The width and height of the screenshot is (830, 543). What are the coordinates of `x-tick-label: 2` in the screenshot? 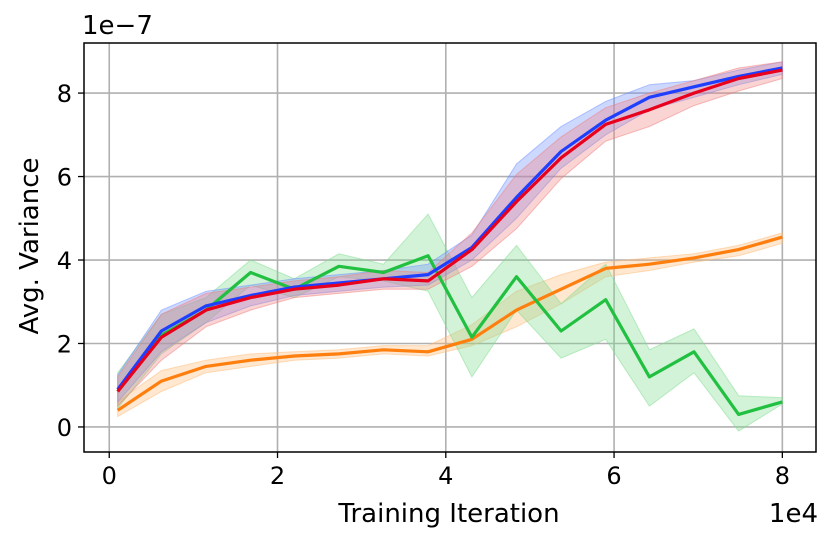 It's located at (277, 476).